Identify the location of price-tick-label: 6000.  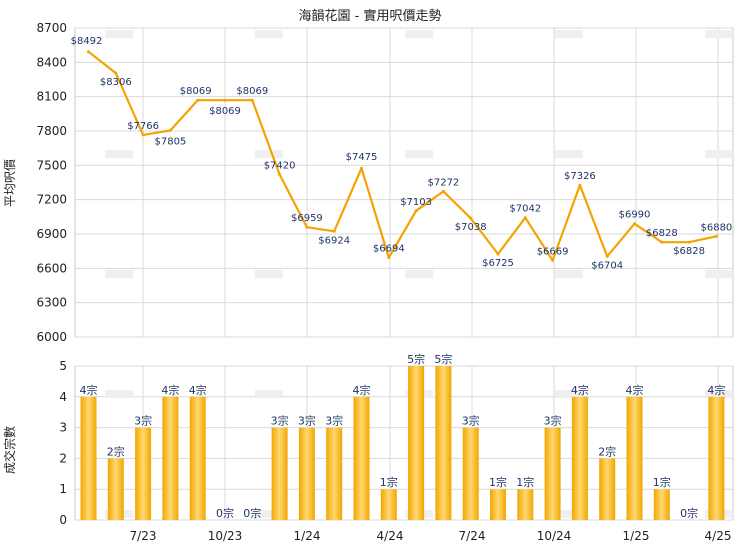
(51, 337).